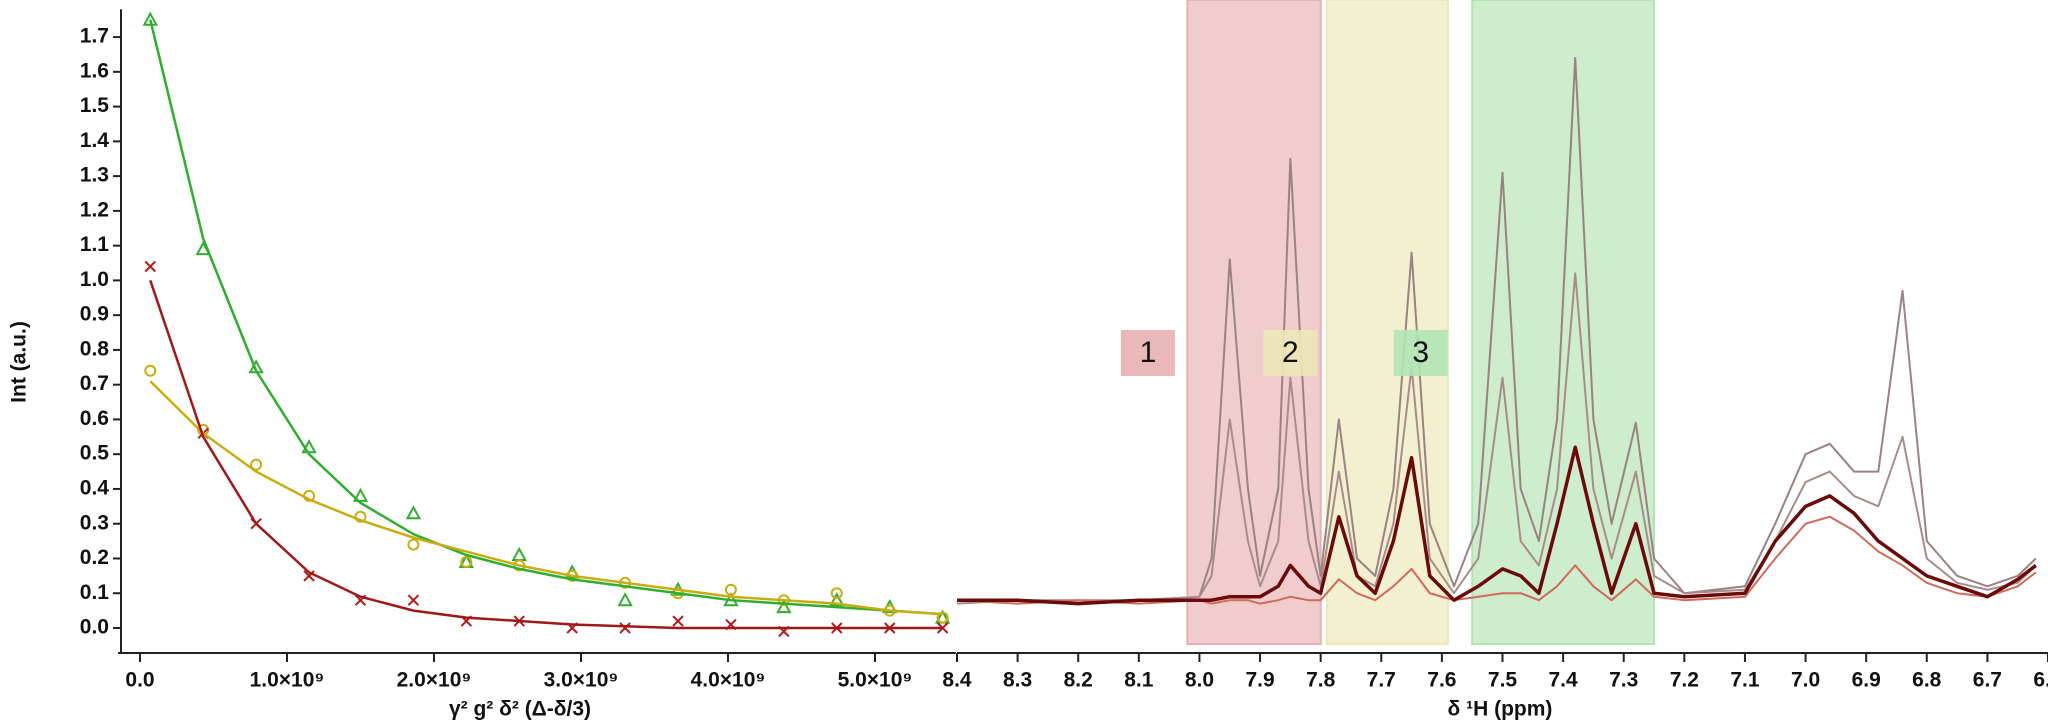 The width and height of the screenshot is (2048, 724). Describe the element at coordinates (434, 680) in the screenshot. I see `x-tick-label: 2.0×10⁹` at that location.